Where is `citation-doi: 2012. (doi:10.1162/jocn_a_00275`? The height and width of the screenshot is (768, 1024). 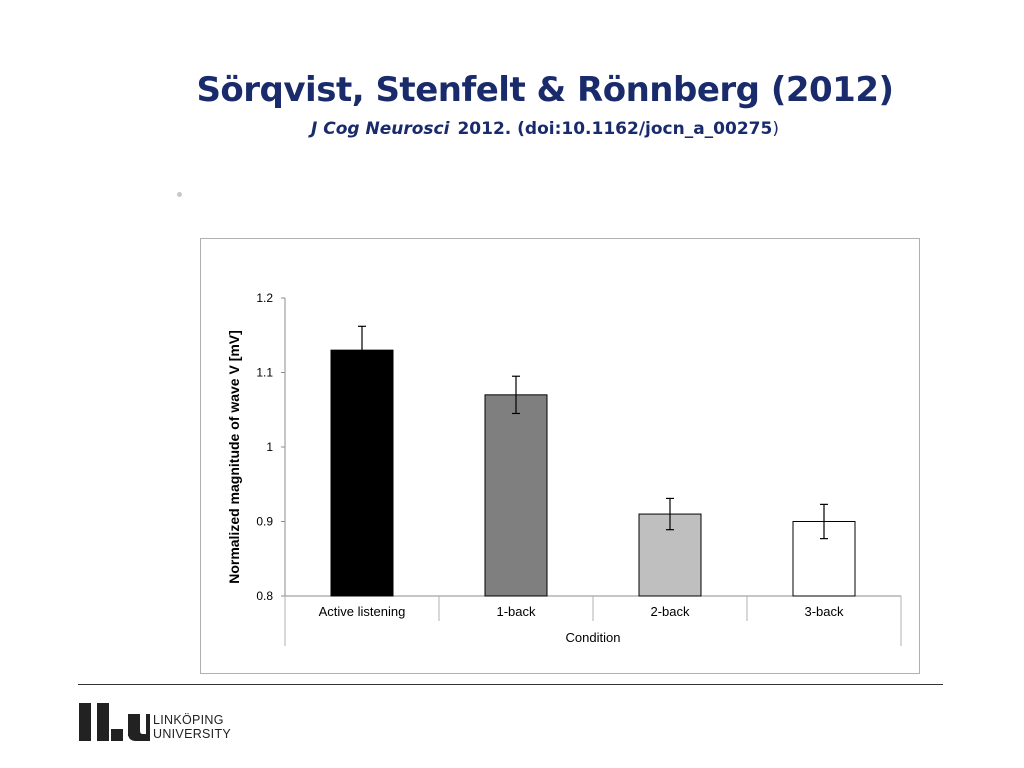 citation-doi: 2012. (doi:10.1162/jocn_a_00275 is located at coordinates (615, 129).